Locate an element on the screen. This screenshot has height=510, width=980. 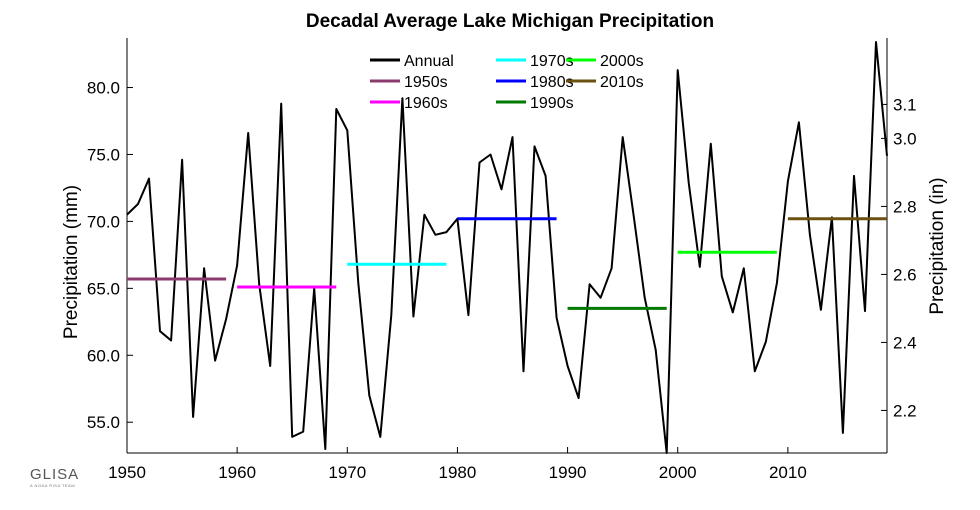
legend-label: Annual is located at coordinates (429, 61).